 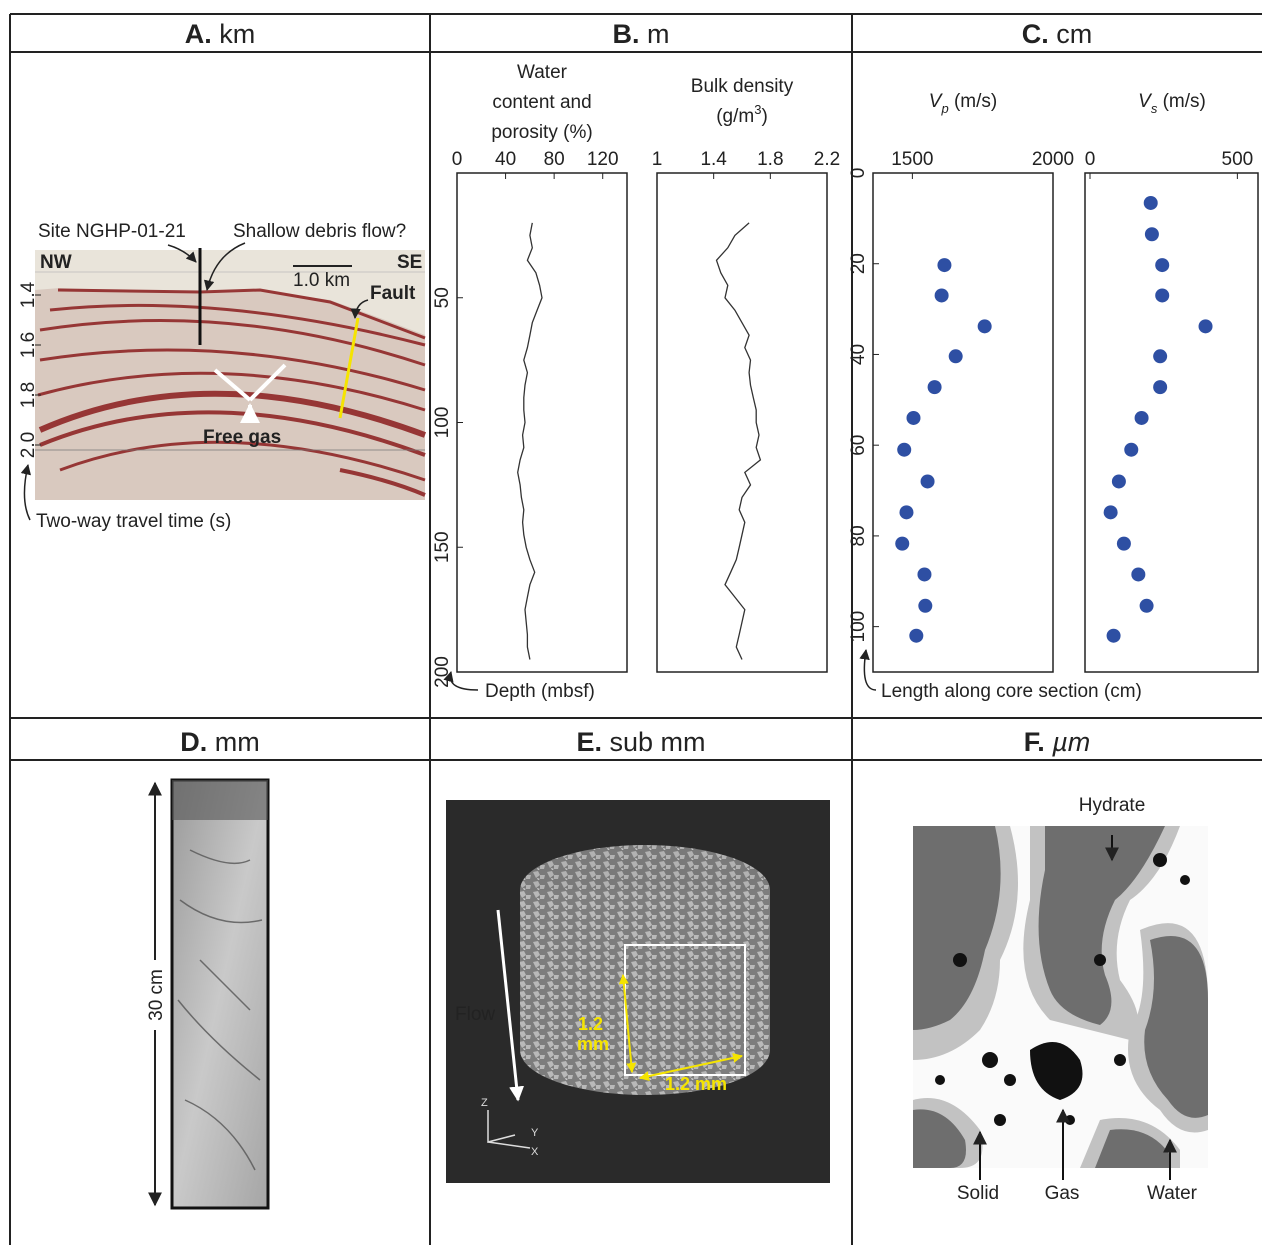 What do you see at coordinates (541, 132) in the screenshot?
I see `x-axis-label: porosity (%)` at bounding box center [541, 132].